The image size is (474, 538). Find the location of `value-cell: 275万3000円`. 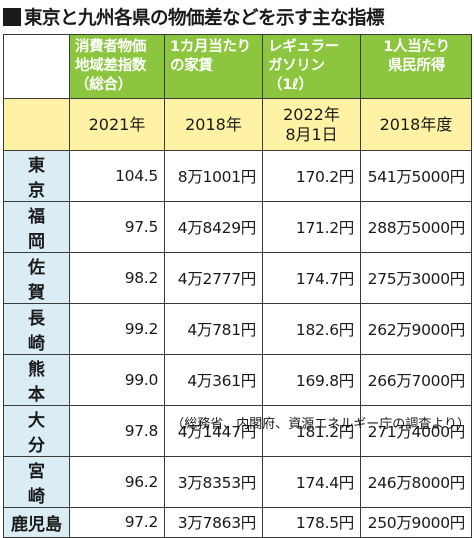

value-cell: 275万3000円 is located at coordinates (416, 278).